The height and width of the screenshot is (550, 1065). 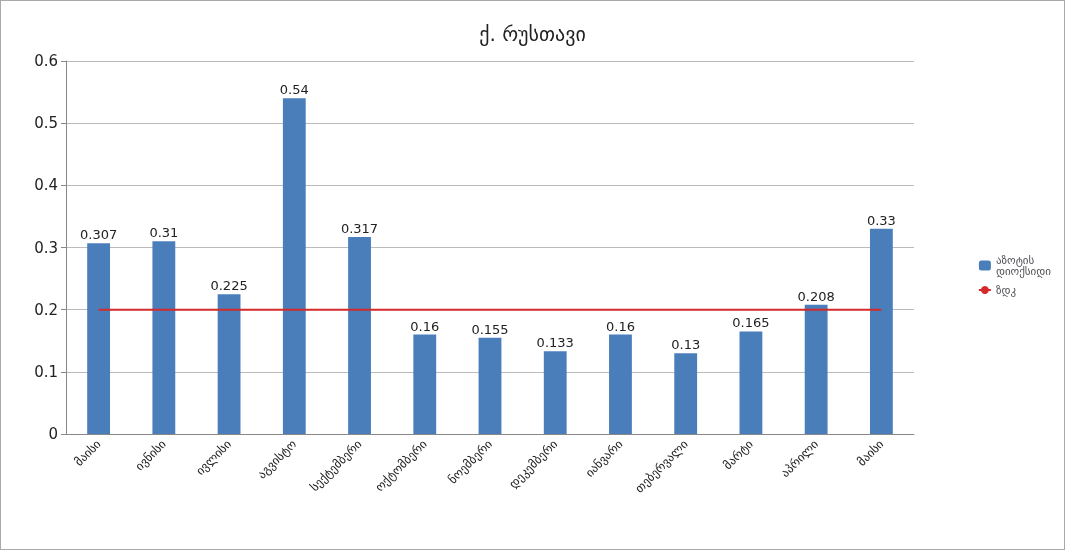 I want to click on data-label: 0.33, so click(x=881, y=220).